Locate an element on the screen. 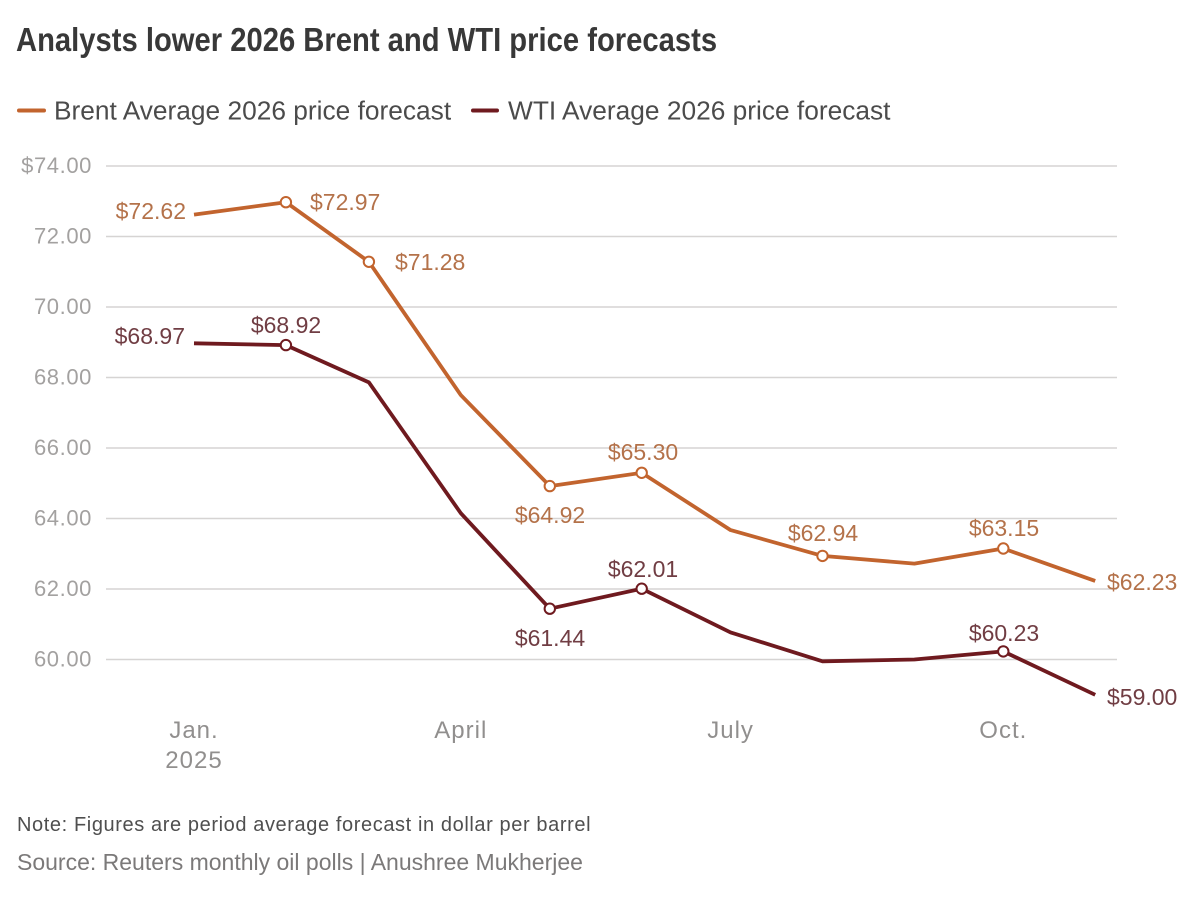 This screenshot has height=898, width=1200. svg-text: $72.62 is located at coordinates (151, 211).